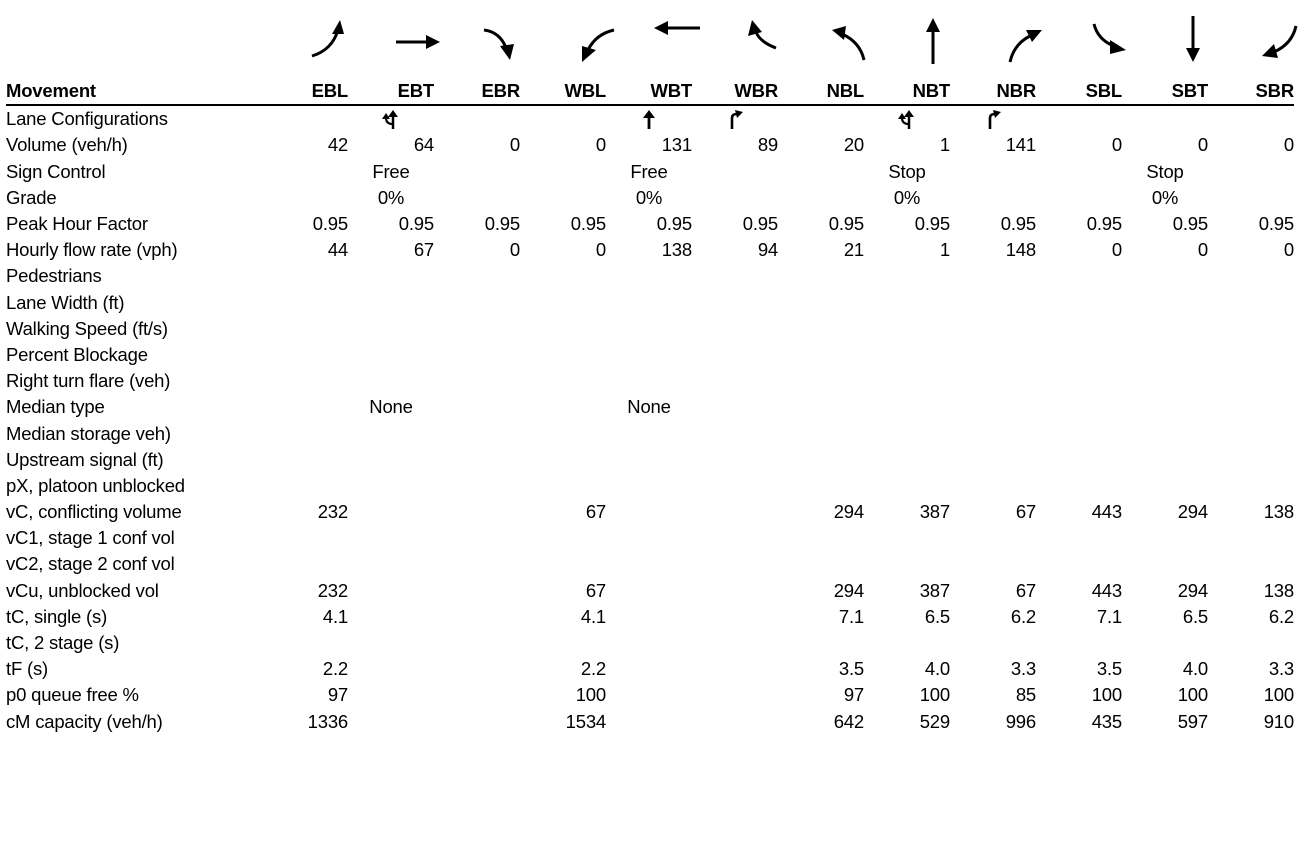  What do you see at coordinates (1106, 590) in the screenshot?
I see `table-cell: 443` at bounding box center [1106, 590].